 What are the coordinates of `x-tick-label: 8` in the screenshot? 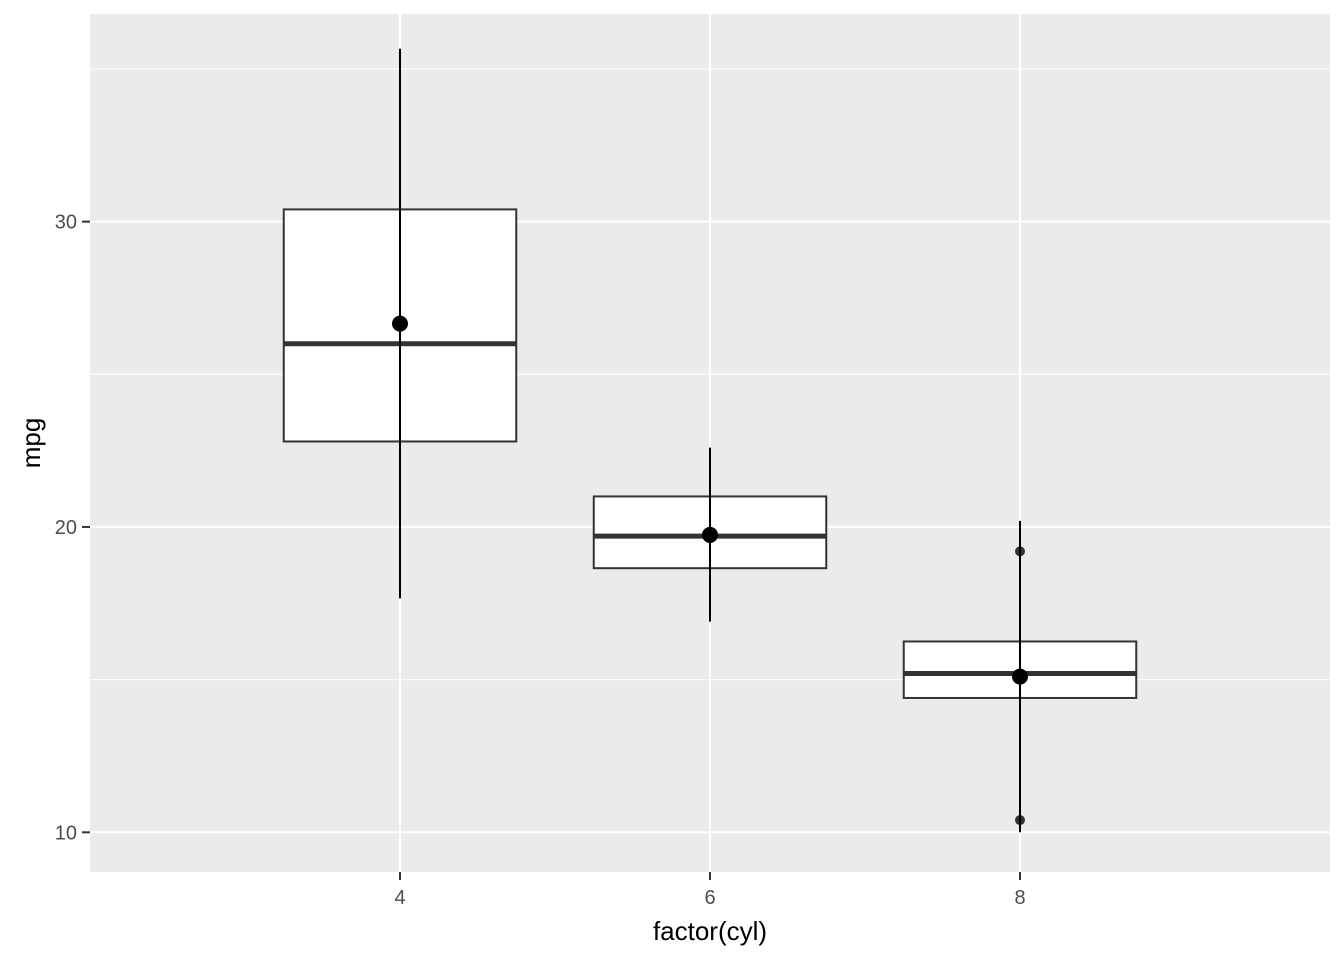 It's located at (1019, 898).